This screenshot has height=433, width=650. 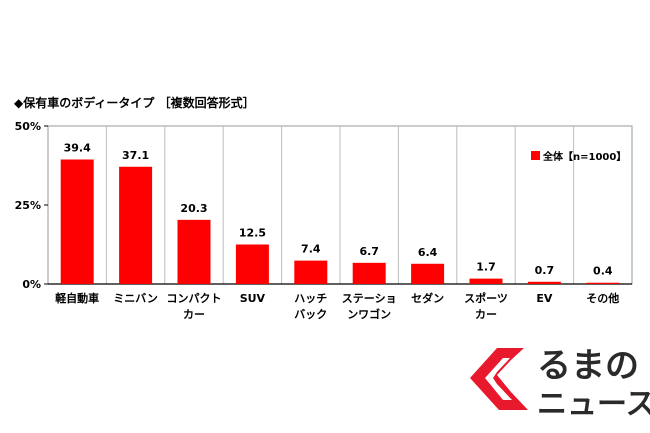 I want to click on x-tick-label: SUV, so click(x=253, y=298).